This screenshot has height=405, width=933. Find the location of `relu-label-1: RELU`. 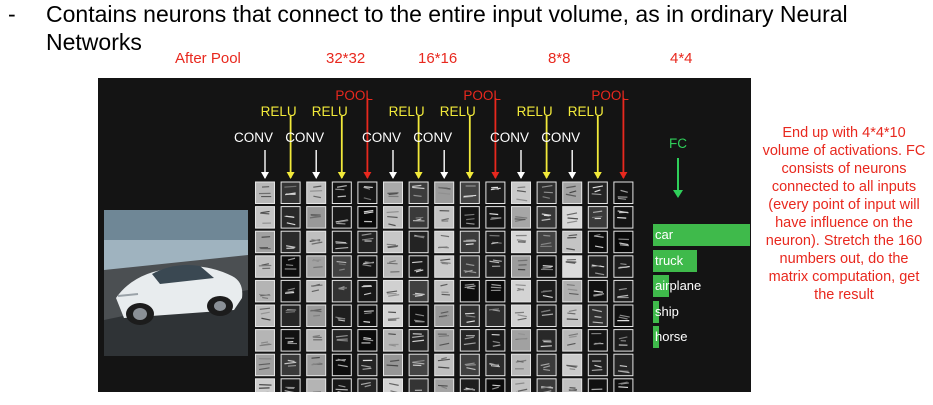

relu-label-1: RELU is located at coordinates (278, 111).